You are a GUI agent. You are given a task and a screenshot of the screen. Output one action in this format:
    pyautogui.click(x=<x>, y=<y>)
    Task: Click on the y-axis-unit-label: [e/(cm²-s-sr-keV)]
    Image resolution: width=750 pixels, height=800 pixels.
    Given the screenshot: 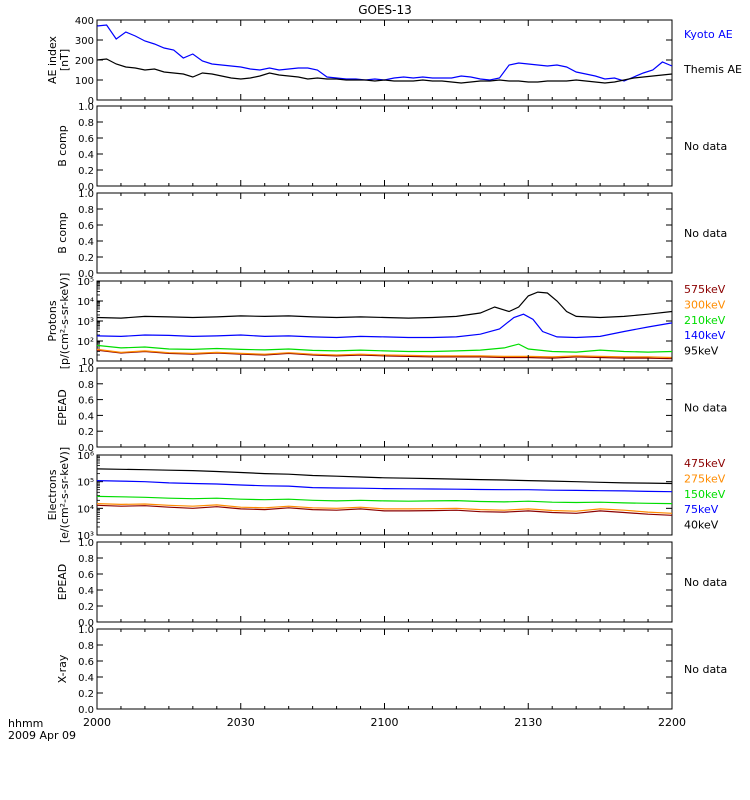 What is the action you would take?
    pyautogui.click(x=64, y=495)
    